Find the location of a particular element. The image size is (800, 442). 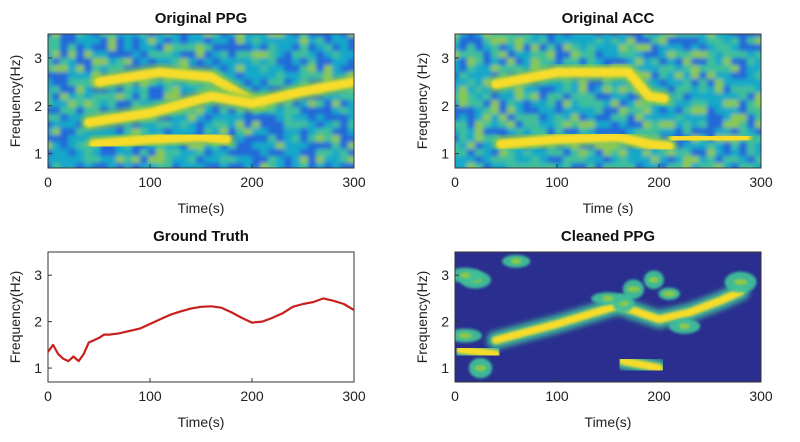

ground-truth-line is located at coordinates (201, 330).